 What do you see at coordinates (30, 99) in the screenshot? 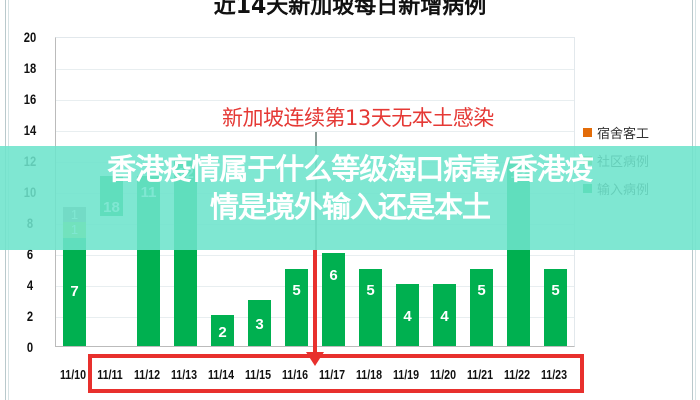
I see `y-tick: 16` at bounding box center [30, 99].